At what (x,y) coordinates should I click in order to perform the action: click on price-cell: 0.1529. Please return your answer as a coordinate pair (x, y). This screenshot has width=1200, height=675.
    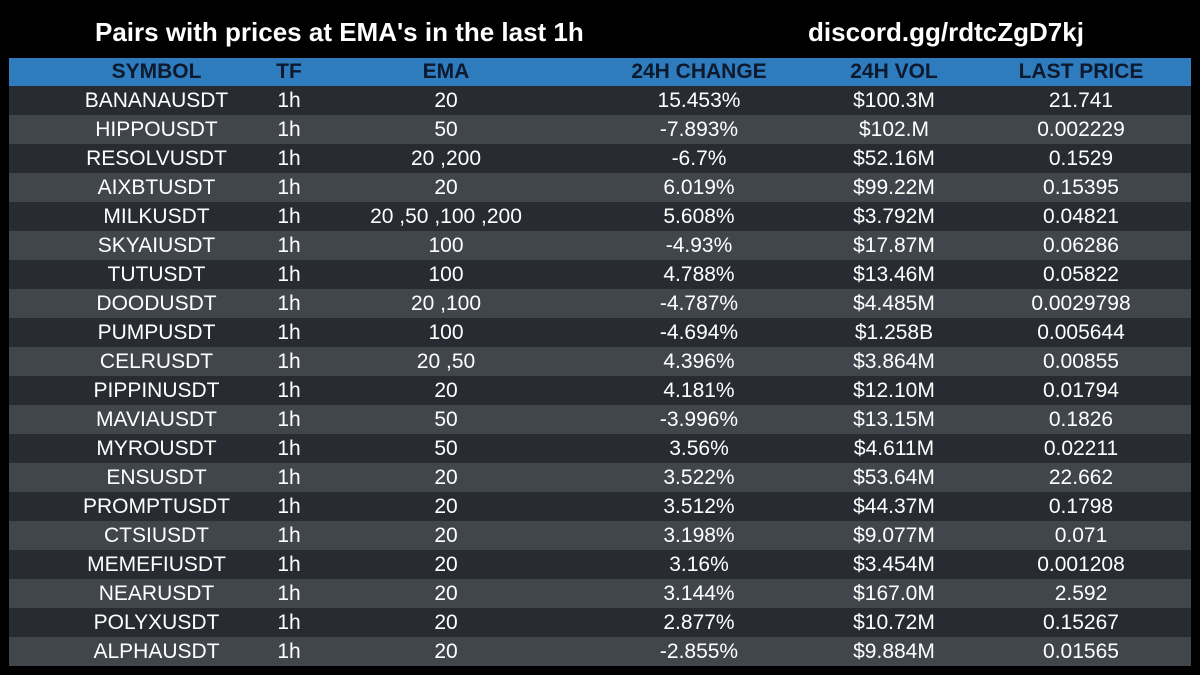
    Looking at the image, I should click on (1081, 158).